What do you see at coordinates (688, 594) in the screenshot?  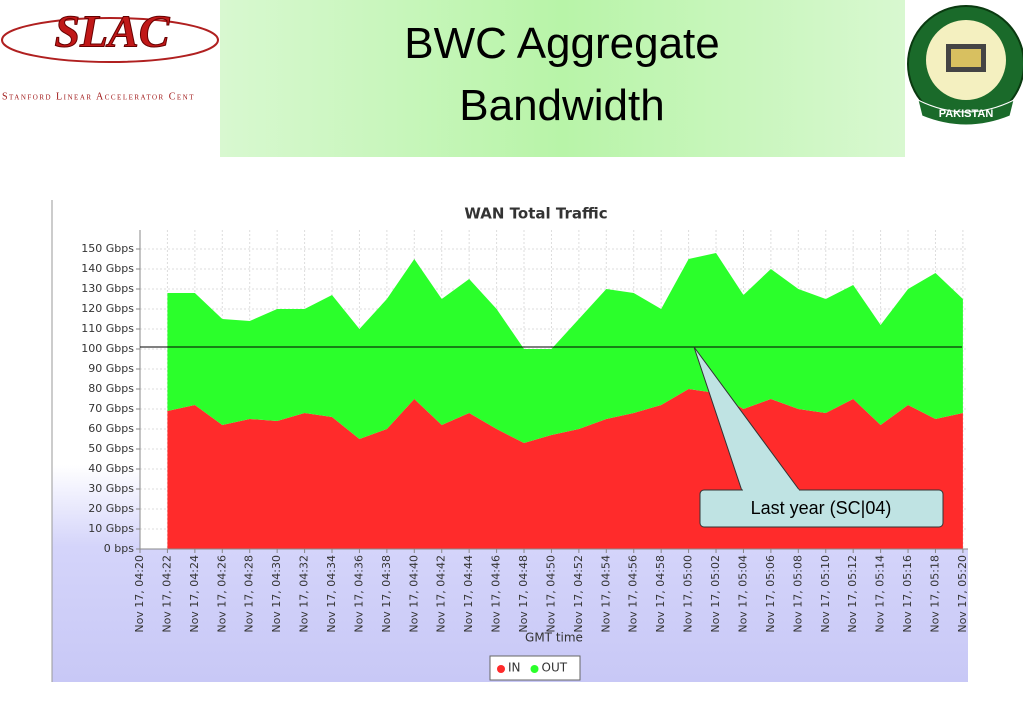 I see `x-tick-label: Nov 17, 05:00` at bounding box center [688, 594].